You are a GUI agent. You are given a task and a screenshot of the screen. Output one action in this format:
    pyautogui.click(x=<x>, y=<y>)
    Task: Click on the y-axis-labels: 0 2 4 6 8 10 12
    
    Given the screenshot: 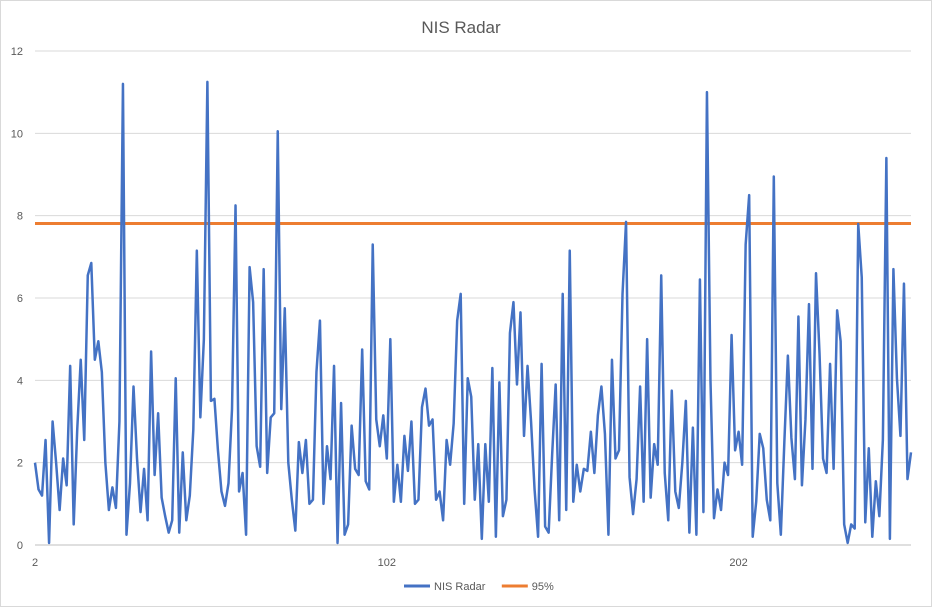 What is the action you would take?
    pyautogui.click(x=17, y=299)
    